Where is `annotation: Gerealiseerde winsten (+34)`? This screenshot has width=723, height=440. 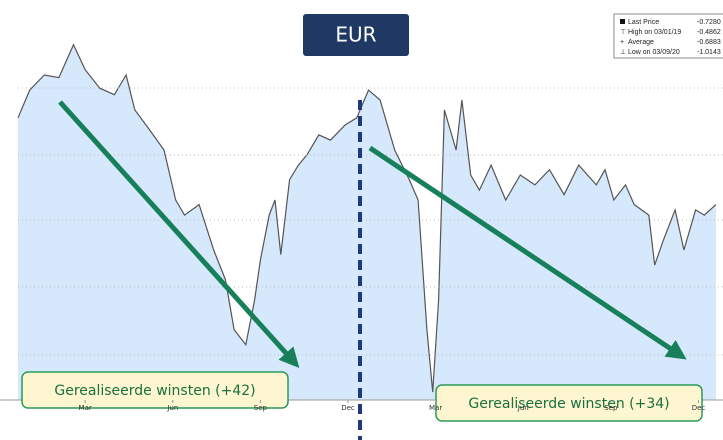 annotation: Gerealiseerde winsten (+34) is located at coordinates (568, 404).